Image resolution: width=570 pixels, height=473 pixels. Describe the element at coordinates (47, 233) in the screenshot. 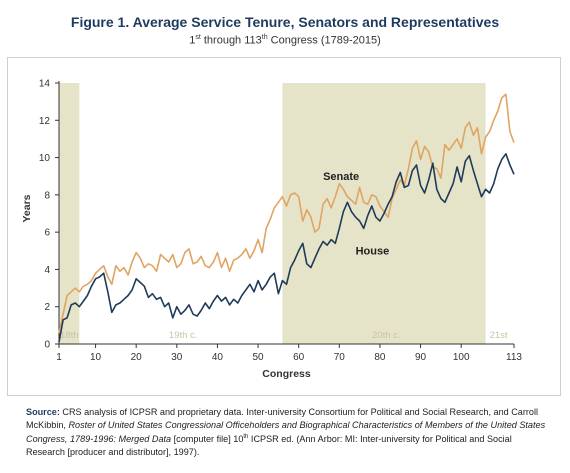

I see `y-tick-label: 6` at that location.